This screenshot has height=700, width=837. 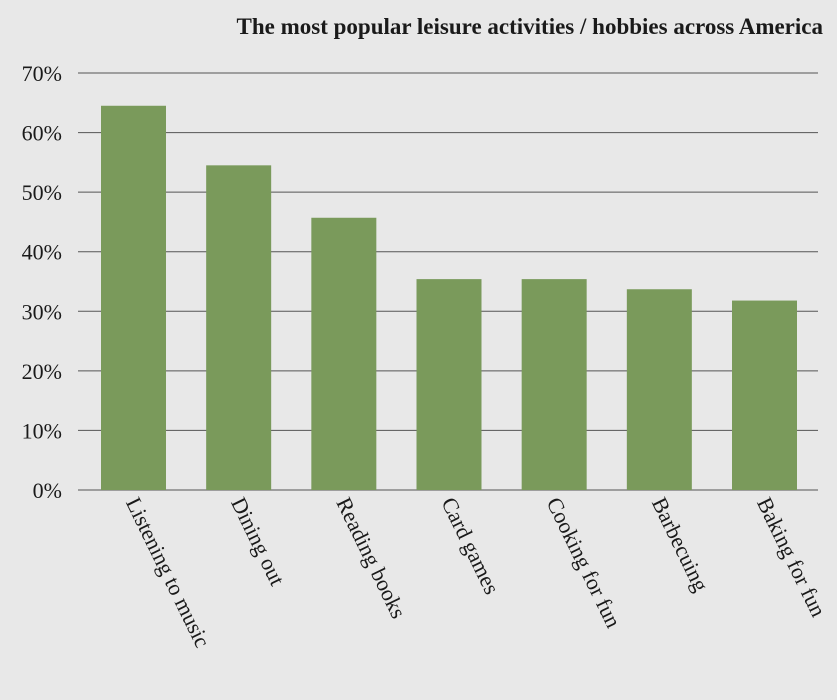 I want to click on x-tick-label: Card games, so click(x=471, y=545).